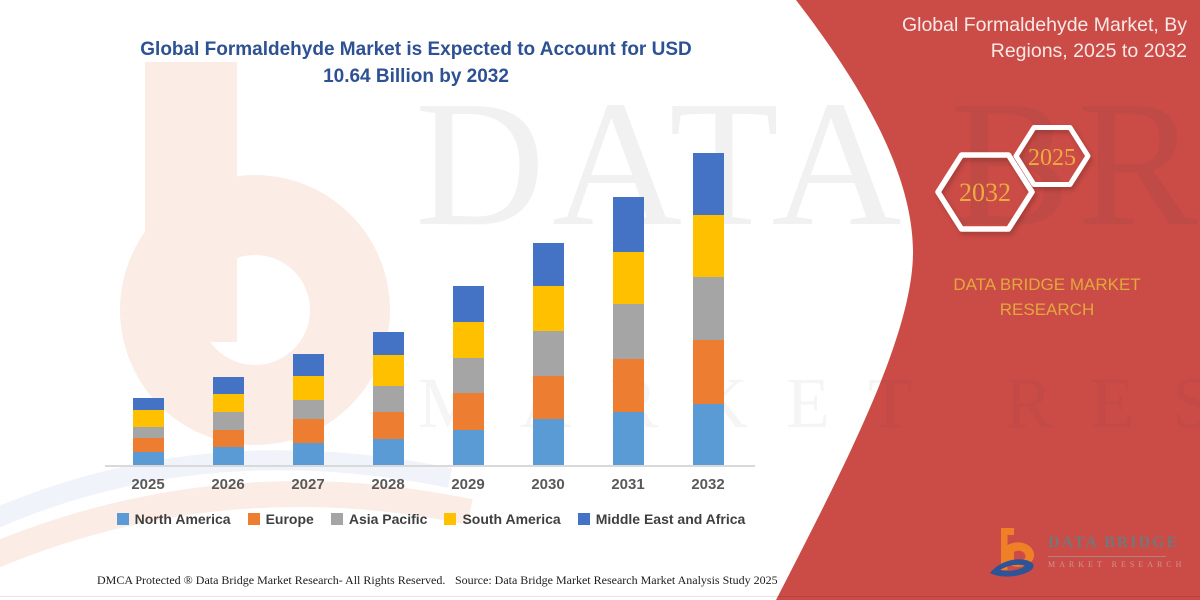  I want to click on legend-item: South America, so click(502, 519).